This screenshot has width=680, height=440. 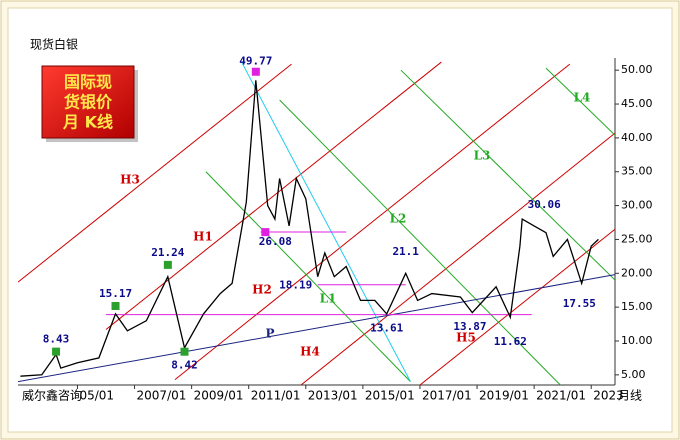 I want to click on y-tick-label: 15.00, so click(x=637, y=306).